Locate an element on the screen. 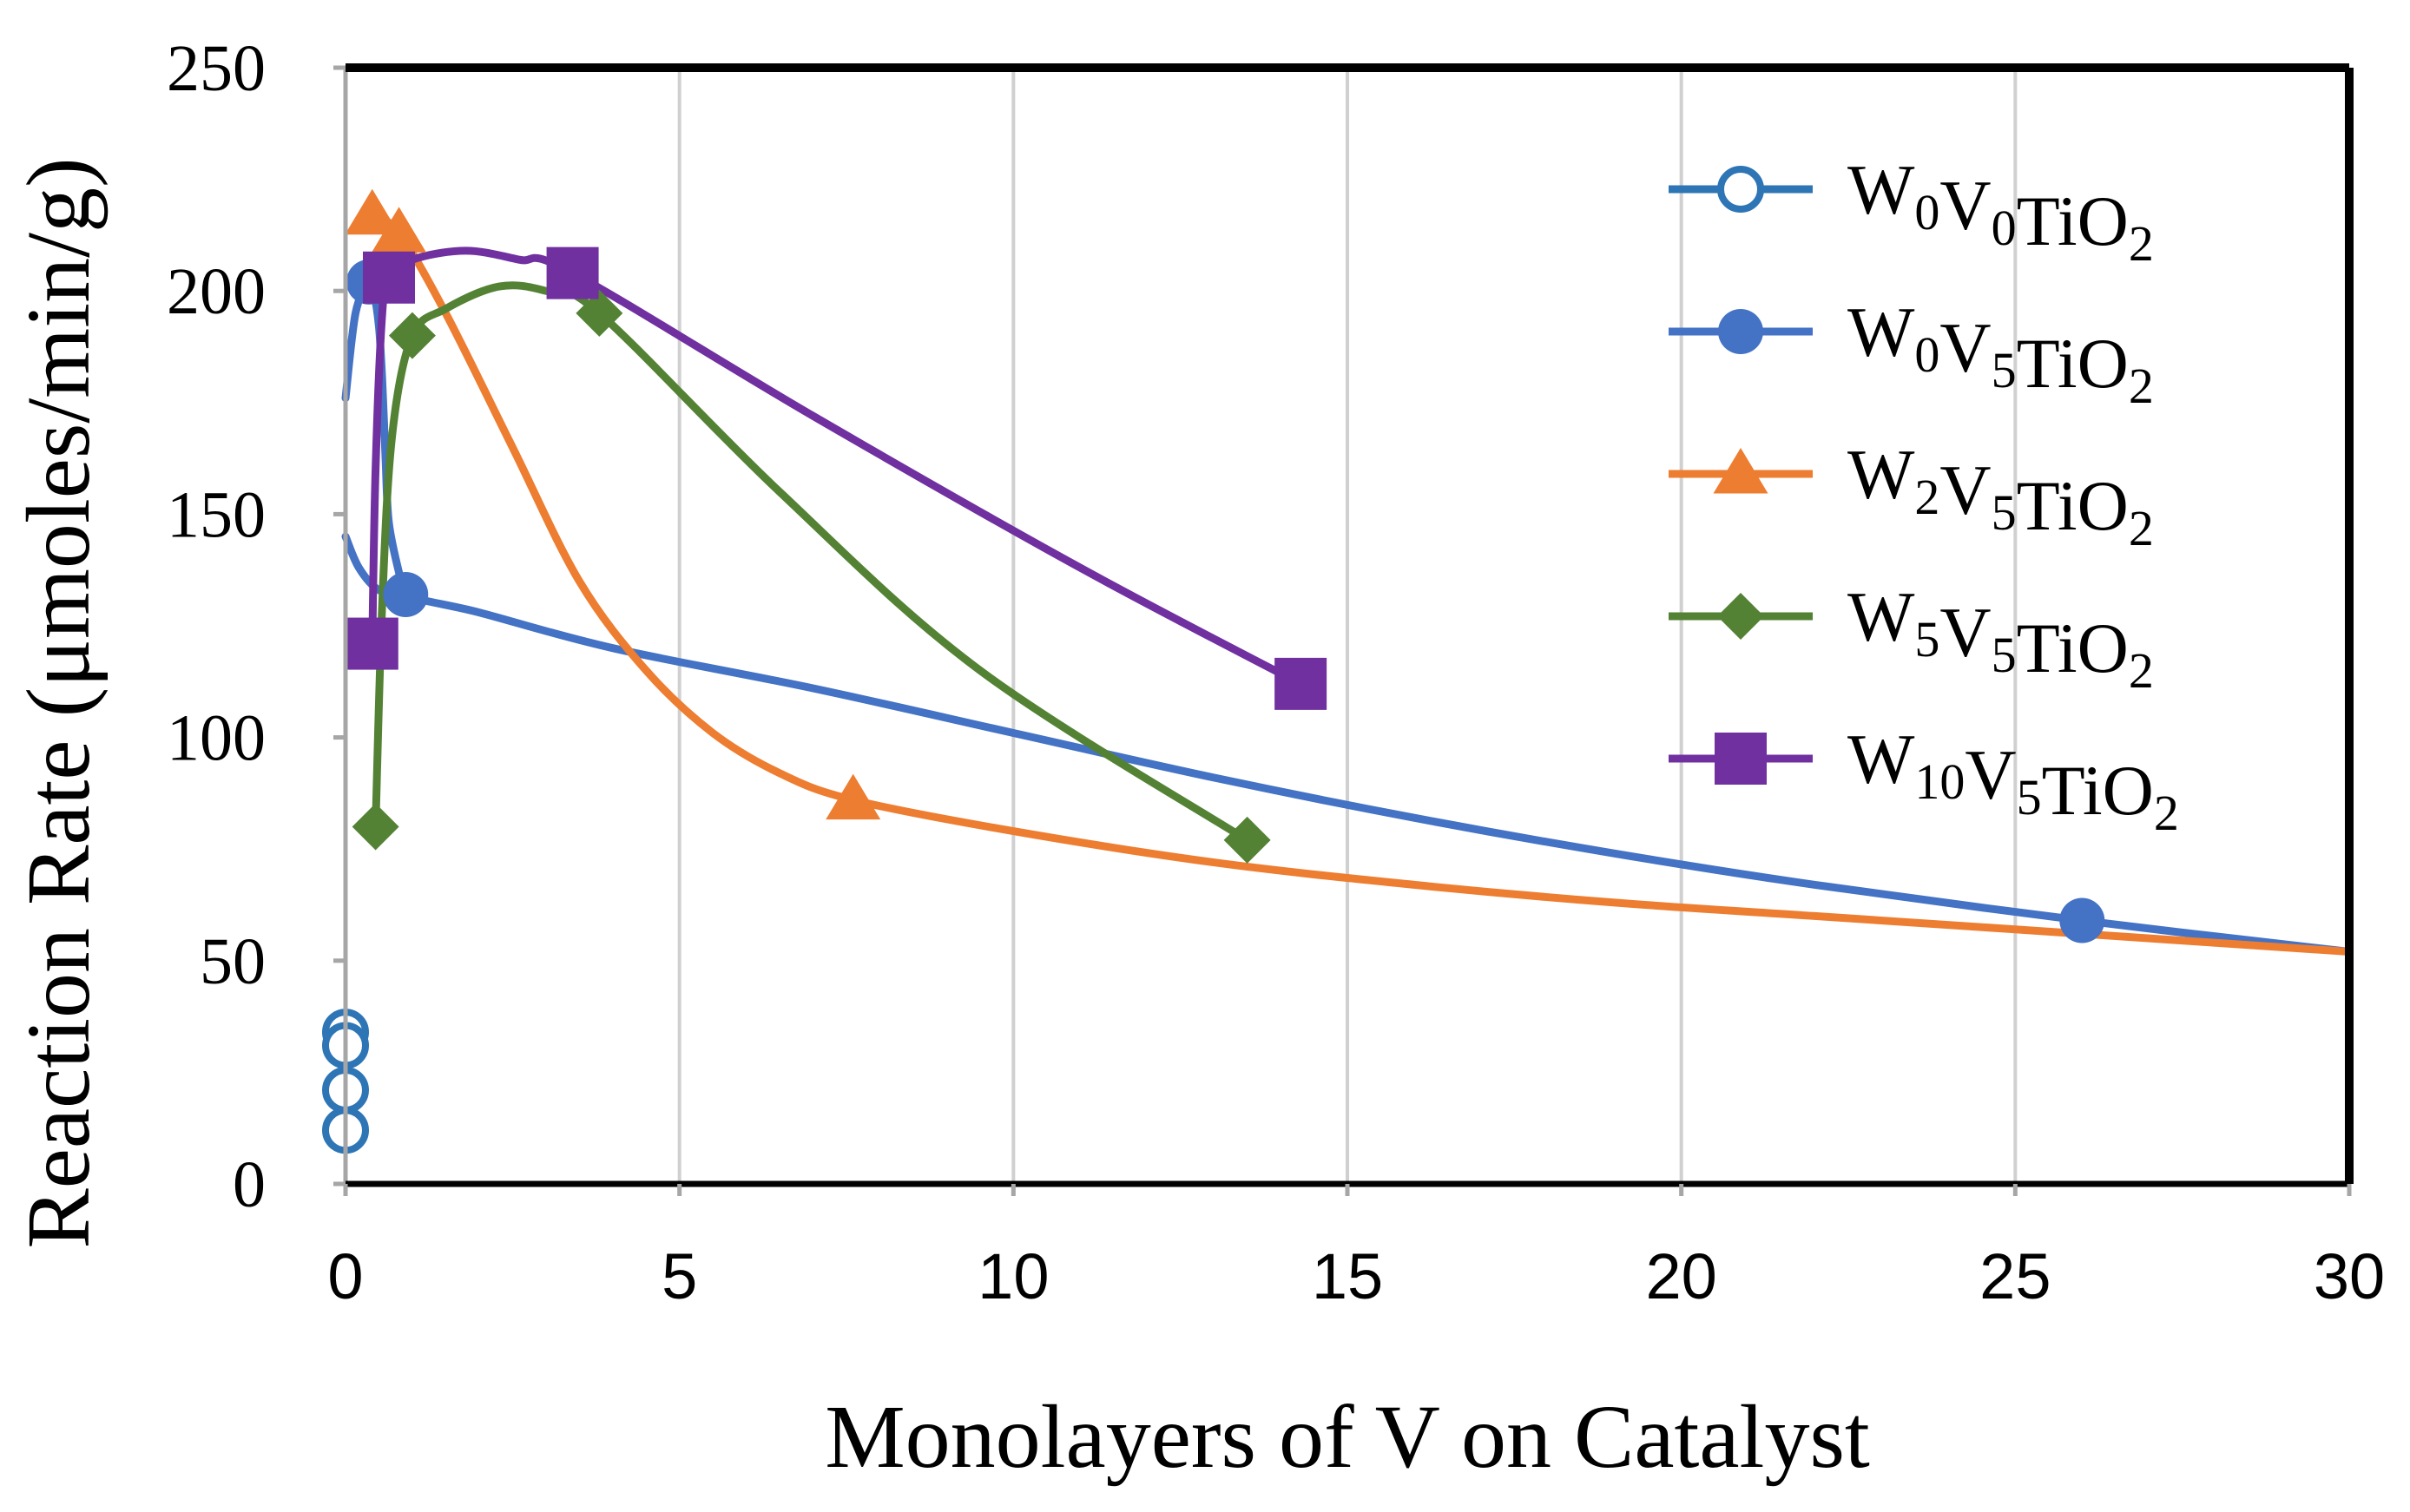 The width and height of the screenshot is (2410, 1512). legend-label: W0V0TiO2 is located at coordinates (2000, 211).